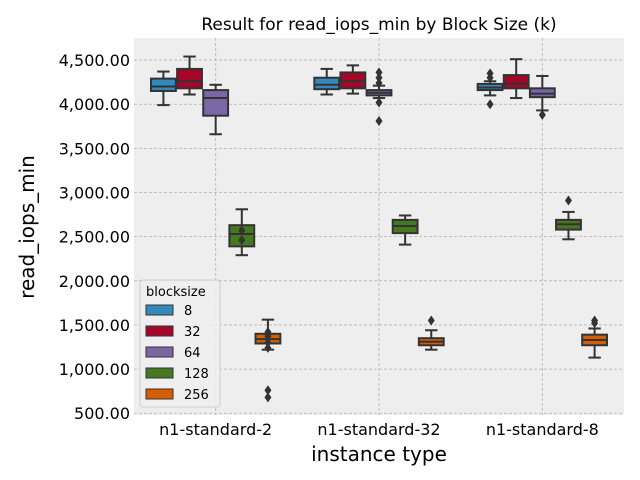 Image resolution: width=640 pixels, height=480 pixels. Describe the element at coordinates (27, 227) in the screenshot. I see `y-axis-label: read_iops_min` at that location.